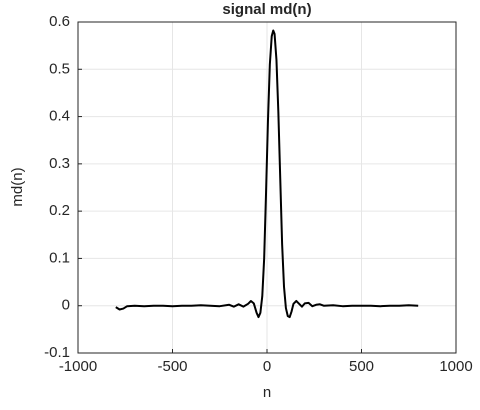 Image resolution: width=480 pixels, height=410 pixels. I want to click on y-tick-label: 0.4, so click(59, 116).